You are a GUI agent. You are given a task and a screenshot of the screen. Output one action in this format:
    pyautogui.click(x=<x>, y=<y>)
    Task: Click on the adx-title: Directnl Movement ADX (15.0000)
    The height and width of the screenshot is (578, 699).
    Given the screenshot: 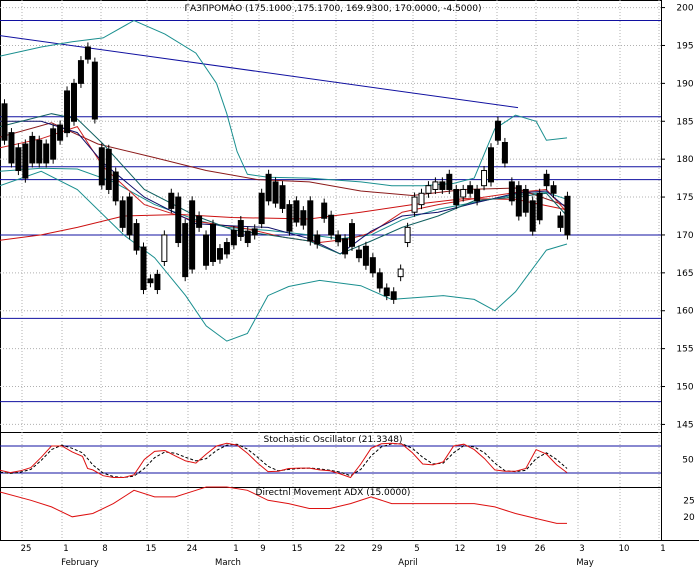 What is the action you would take?
    pyautogui.click(x=333, y=493)
    